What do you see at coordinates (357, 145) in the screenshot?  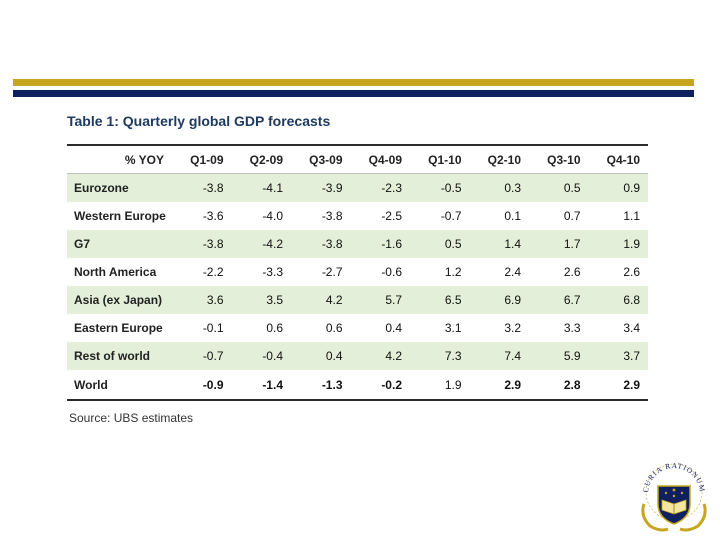 I see `table-top-rule` at bounding box center [357, 145].